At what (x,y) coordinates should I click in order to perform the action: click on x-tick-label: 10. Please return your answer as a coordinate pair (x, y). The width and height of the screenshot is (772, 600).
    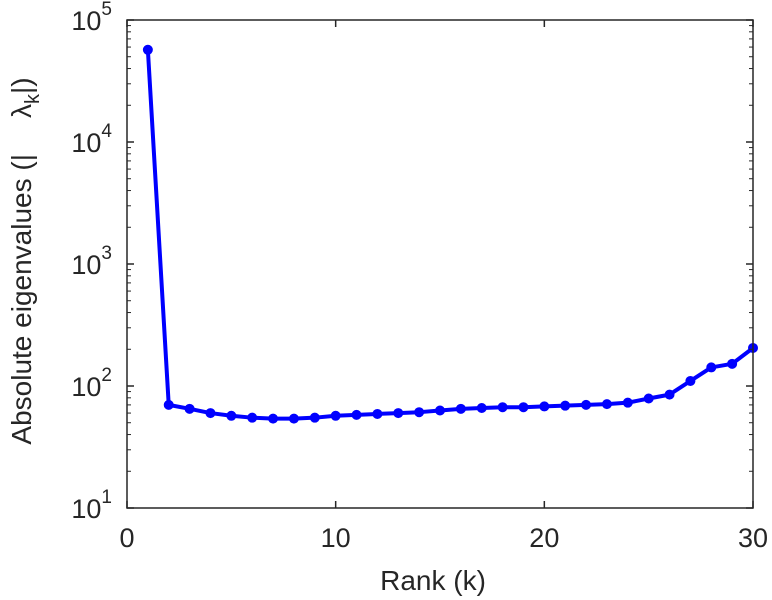
    Looking at the image, I should click on (336, 538).